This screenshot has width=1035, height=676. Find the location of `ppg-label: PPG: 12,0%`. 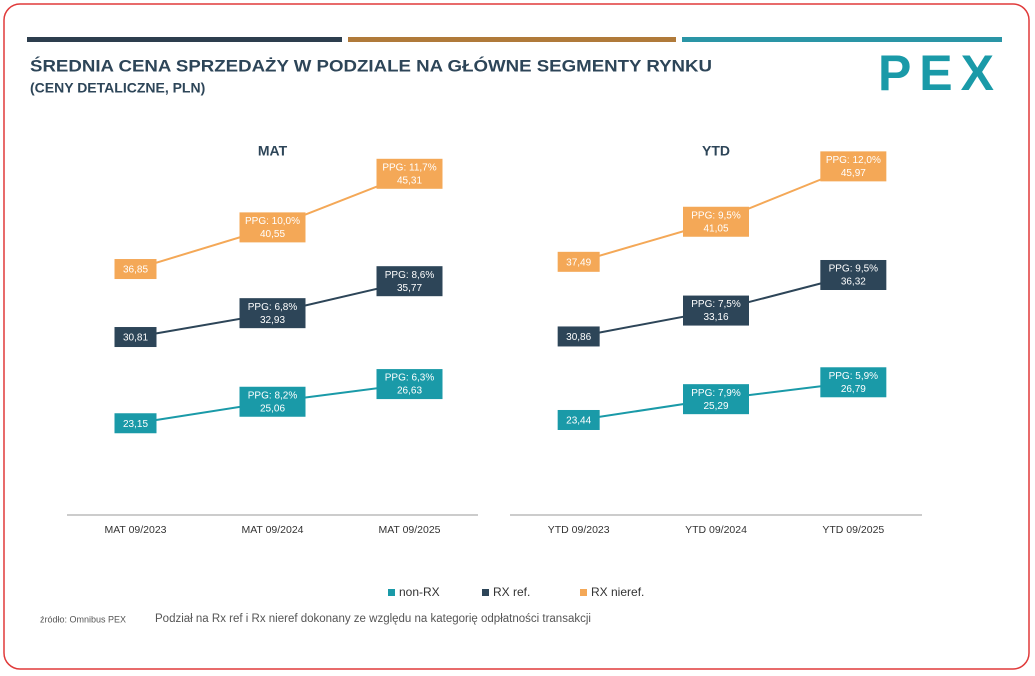

ppg-label: PPG: 12,0% is located at coordinates (853, 160).